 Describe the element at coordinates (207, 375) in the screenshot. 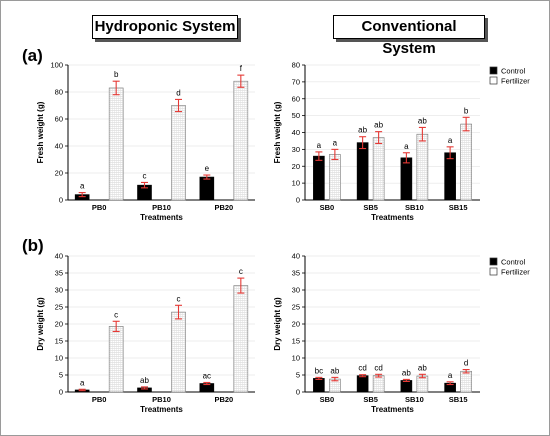

I see `significance-letter: ac` at that location.